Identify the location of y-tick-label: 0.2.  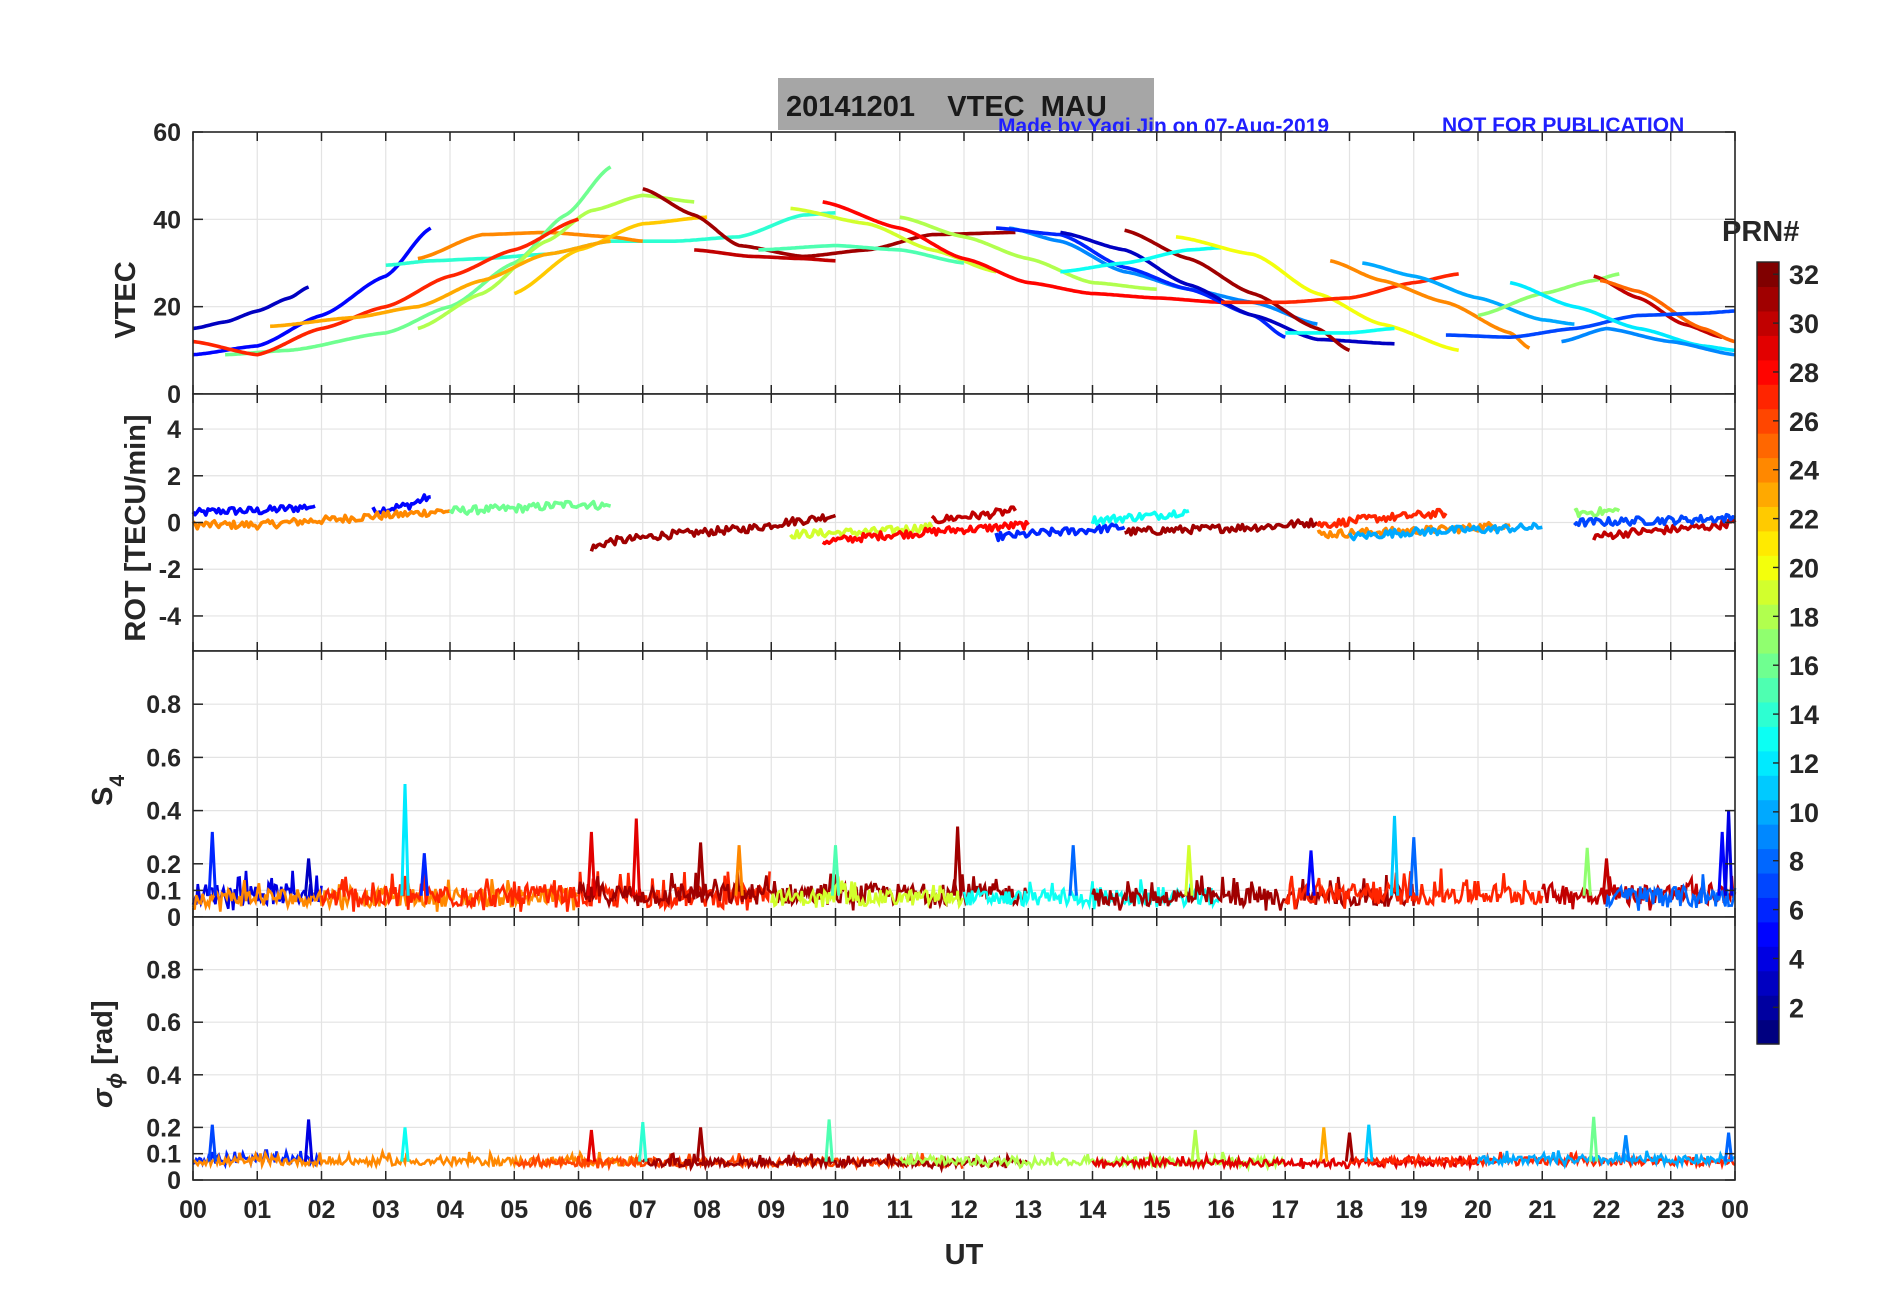
(163, 1128).